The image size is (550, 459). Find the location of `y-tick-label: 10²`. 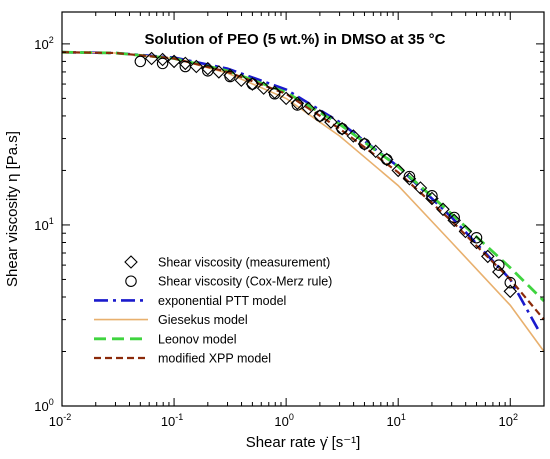

y-tick-label: 10² is located at coordinates (43, 43).